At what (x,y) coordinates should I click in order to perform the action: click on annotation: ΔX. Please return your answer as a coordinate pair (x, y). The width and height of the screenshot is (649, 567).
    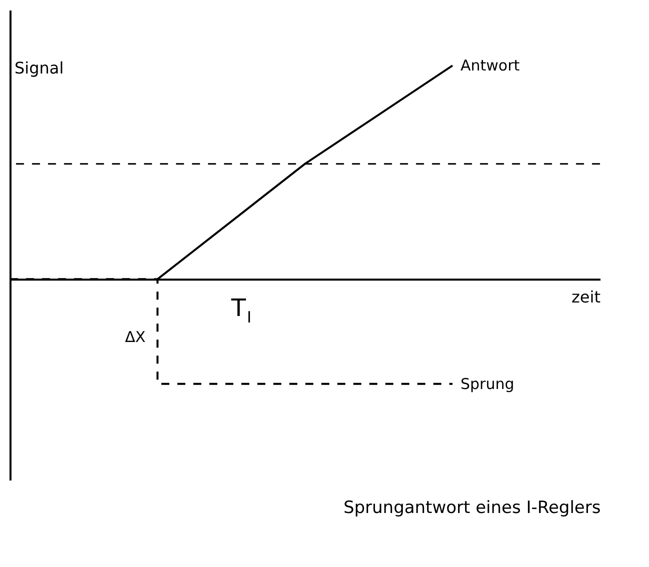
    Looking at the image, I should click on (135, 337).